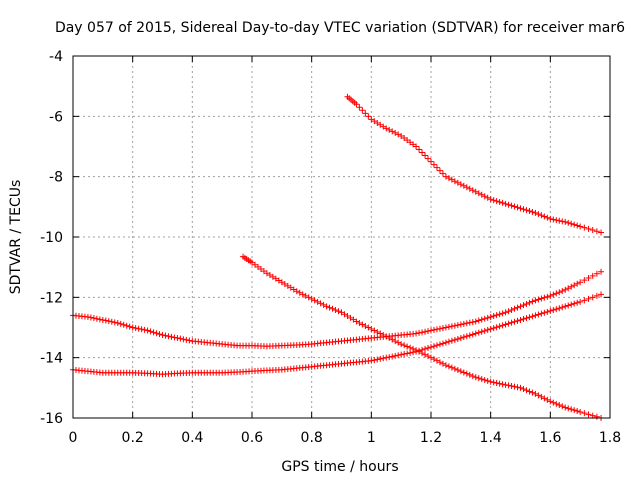 The width and height of the screenshot is (640, 480). I want to click on x-tick-label: 0, so click(73, 438).